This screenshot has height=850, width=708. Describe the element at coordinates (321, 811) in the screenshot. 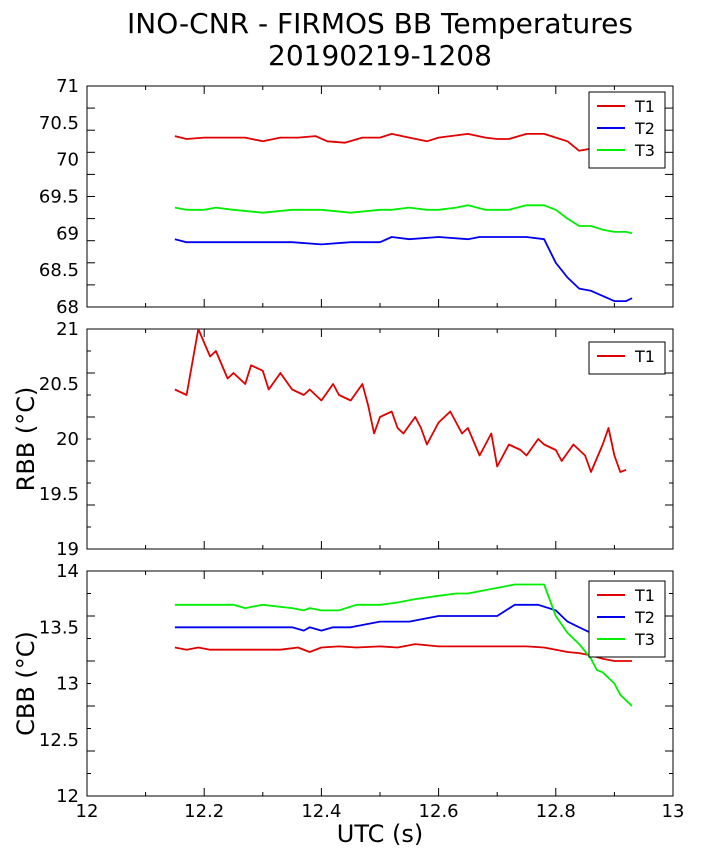

I see `x-tick-label: 12.4` at that location.